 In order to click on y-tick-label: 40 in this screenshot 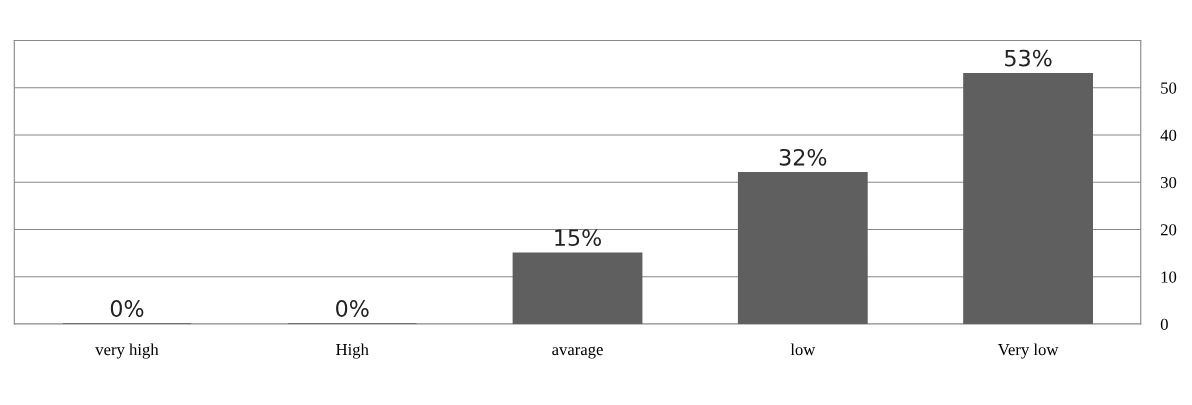, I will do `click(1168, 135)`.